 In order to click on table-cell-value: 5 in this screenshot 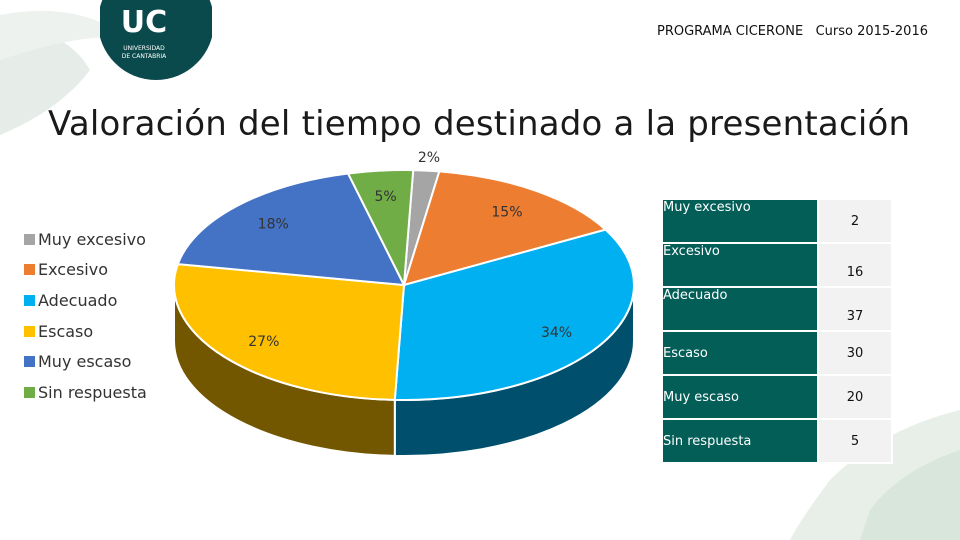, I will do `click(855, 441)`.